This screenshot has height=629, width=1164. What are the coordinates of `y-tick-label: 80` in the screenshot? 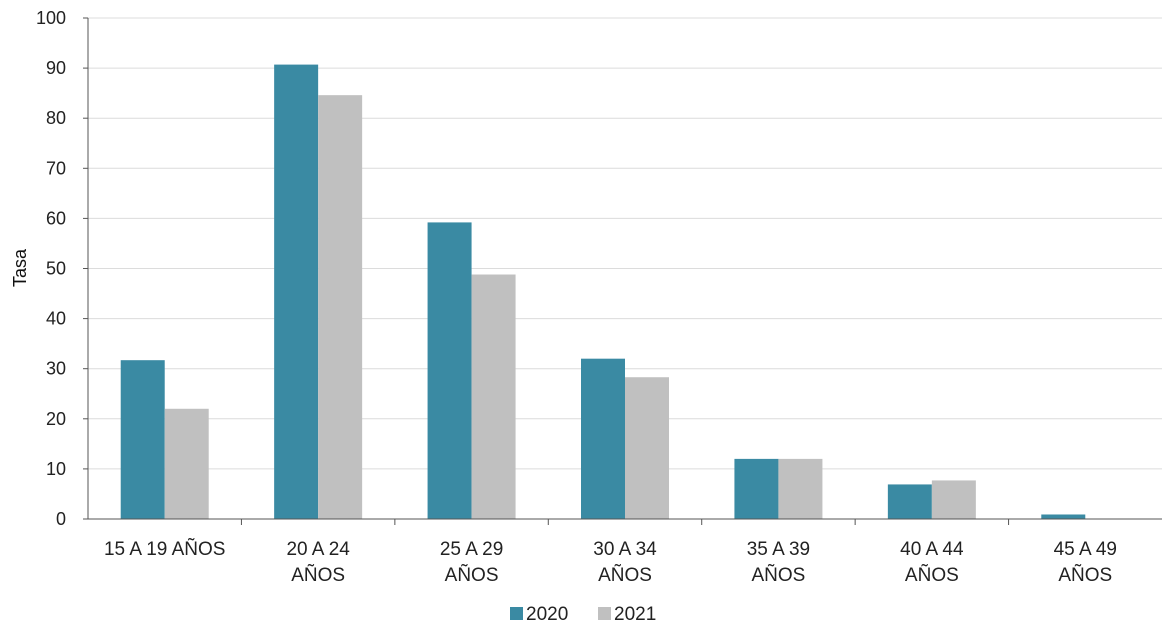 It's located at (56, 118).